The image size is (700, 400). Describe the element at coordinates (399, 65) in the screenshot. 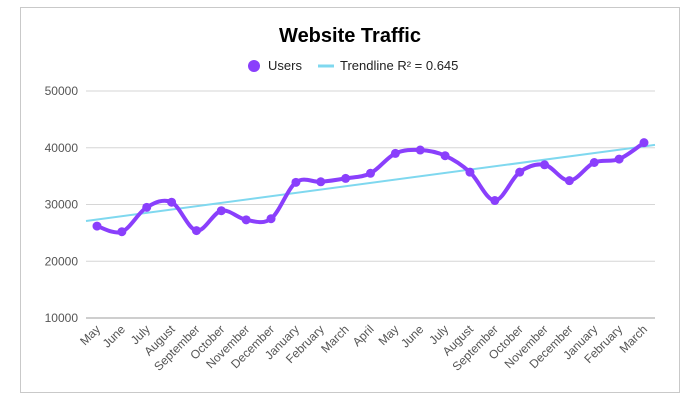

I see `legend-trendline-label: Trendline R² = 0.645` at that location.